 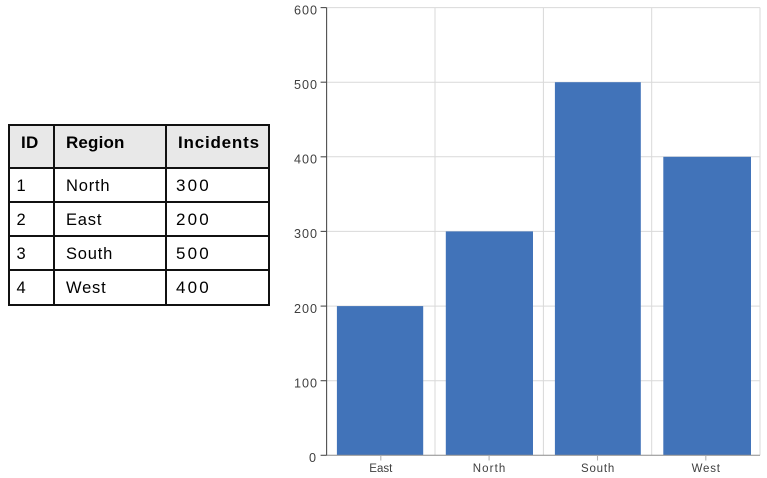 I want to click on svg-text: North, so click(x=490, y=469).